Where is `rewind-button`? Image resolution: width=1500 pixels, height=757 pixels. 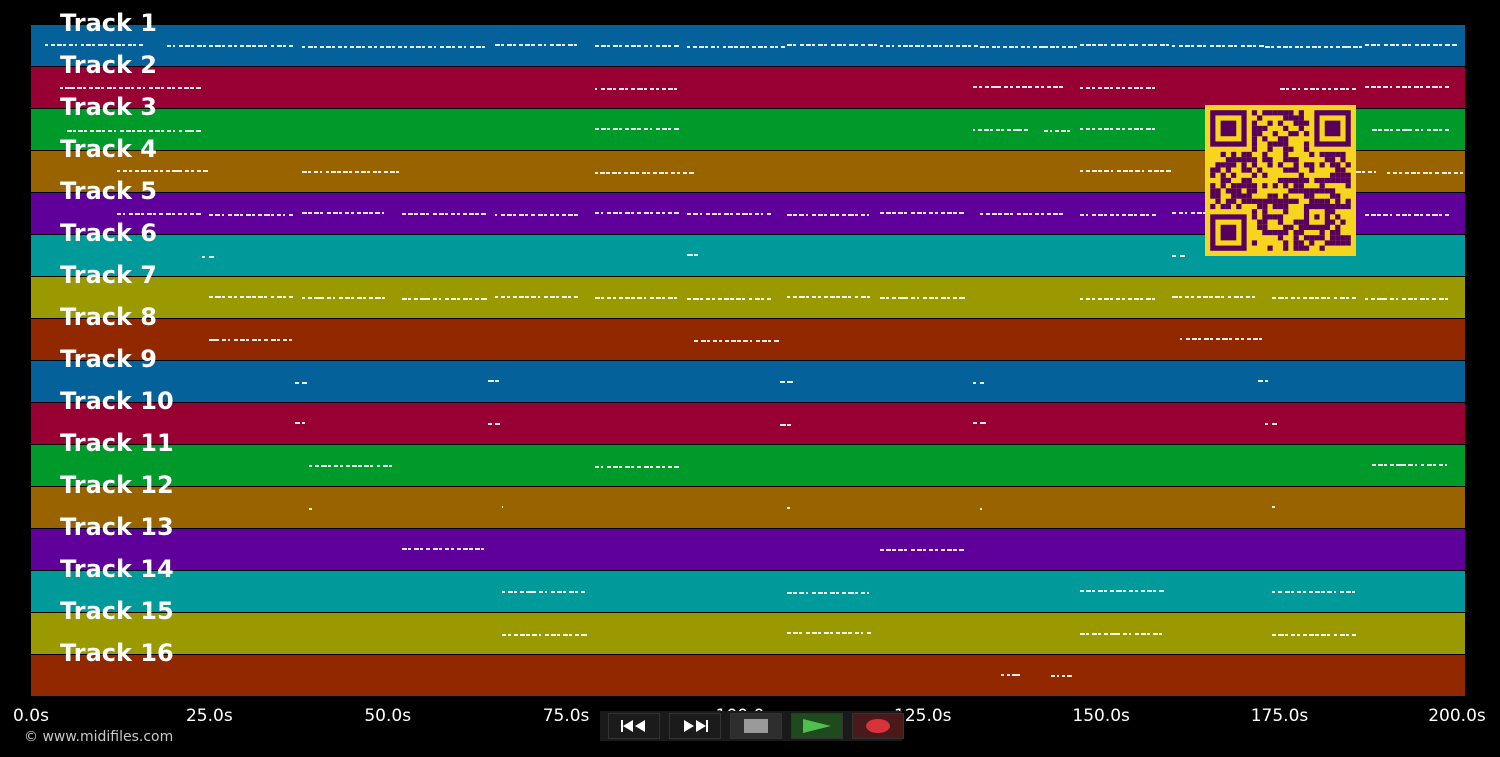
rewind-button is located at coordinates (634, 726).